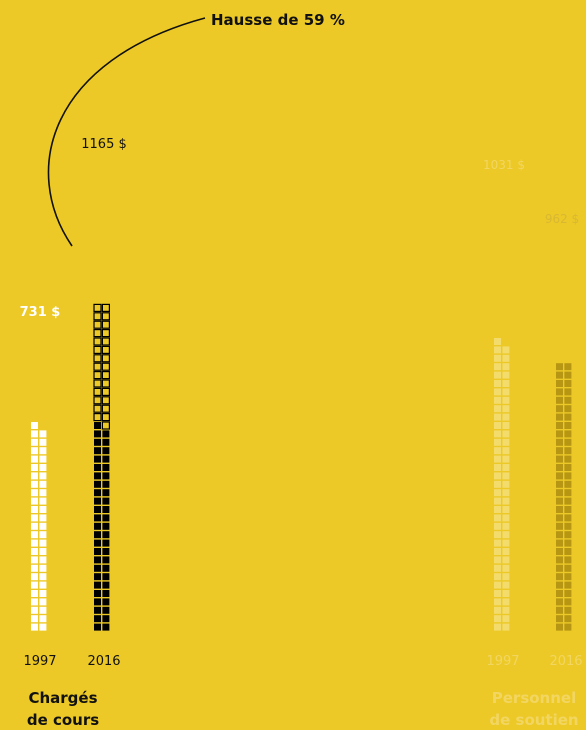 This screenshot has height=730, width=586. What do you see at coordinates (62, 698) in the screenshot?
I see `group-label-charges-line1: Chargés` at bounding box center [62, 698].